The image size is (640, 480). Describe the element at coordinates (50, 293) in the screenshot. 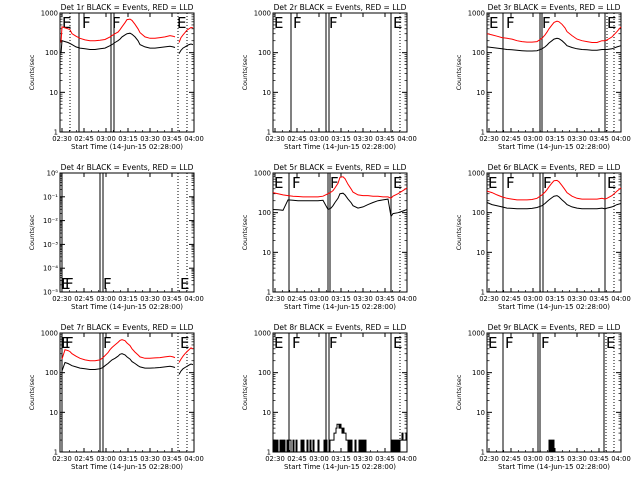

I see `y-tick-label: 10⁻⁵` at that location.